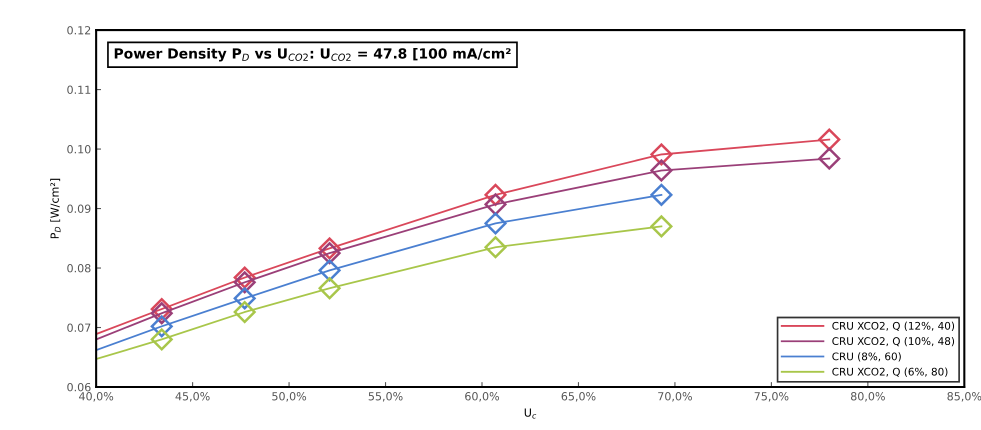  What do you see at coordinates (893, 341) in the screenshot?
I see `legend-label: CRU XCO2, Q (10%, 48)` at bounding box center [893, 341].